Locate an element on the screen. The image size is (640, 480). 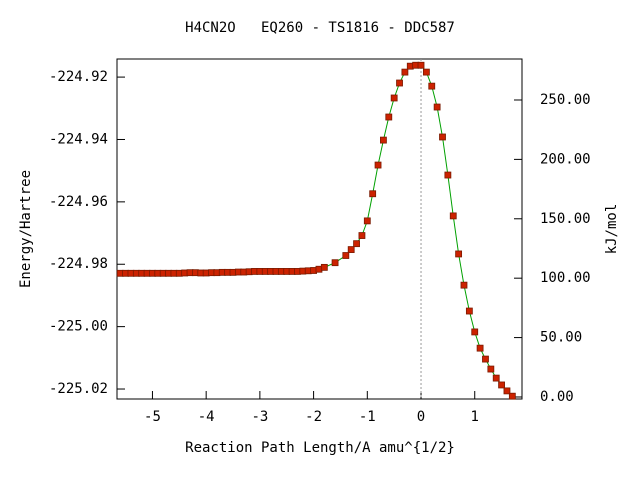
y2-axis-label: kJ/mol is located at coordinates (612, 229).